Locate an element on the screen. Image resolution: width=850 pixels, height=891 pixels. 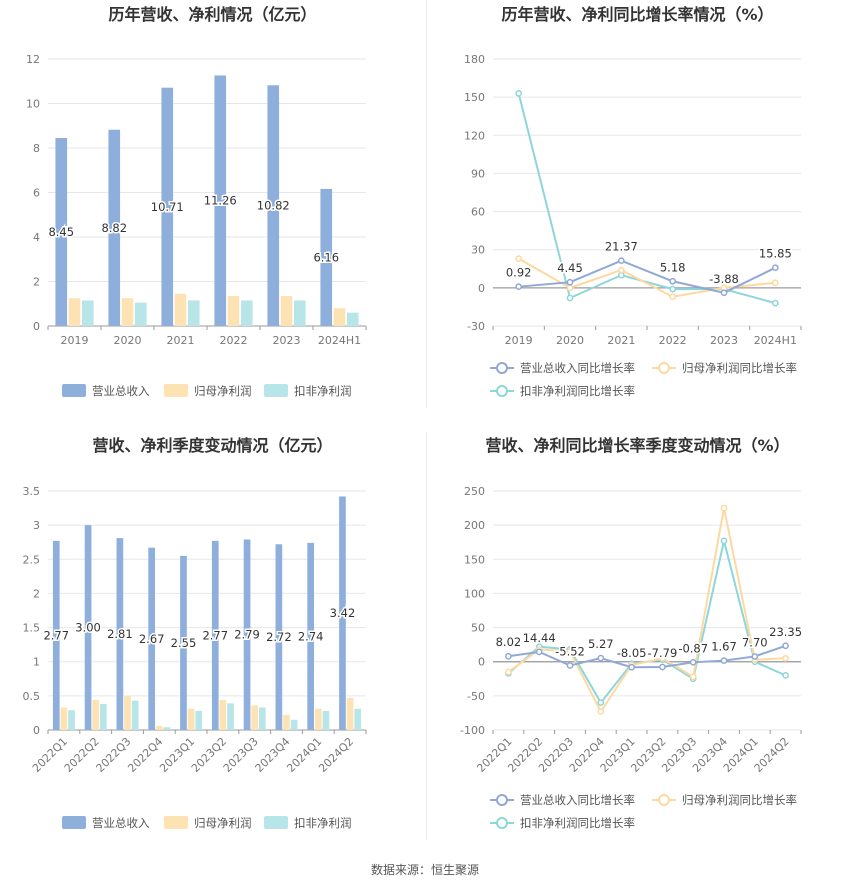
y-tick-label: 1.5 is located at coordinates (32, 628).